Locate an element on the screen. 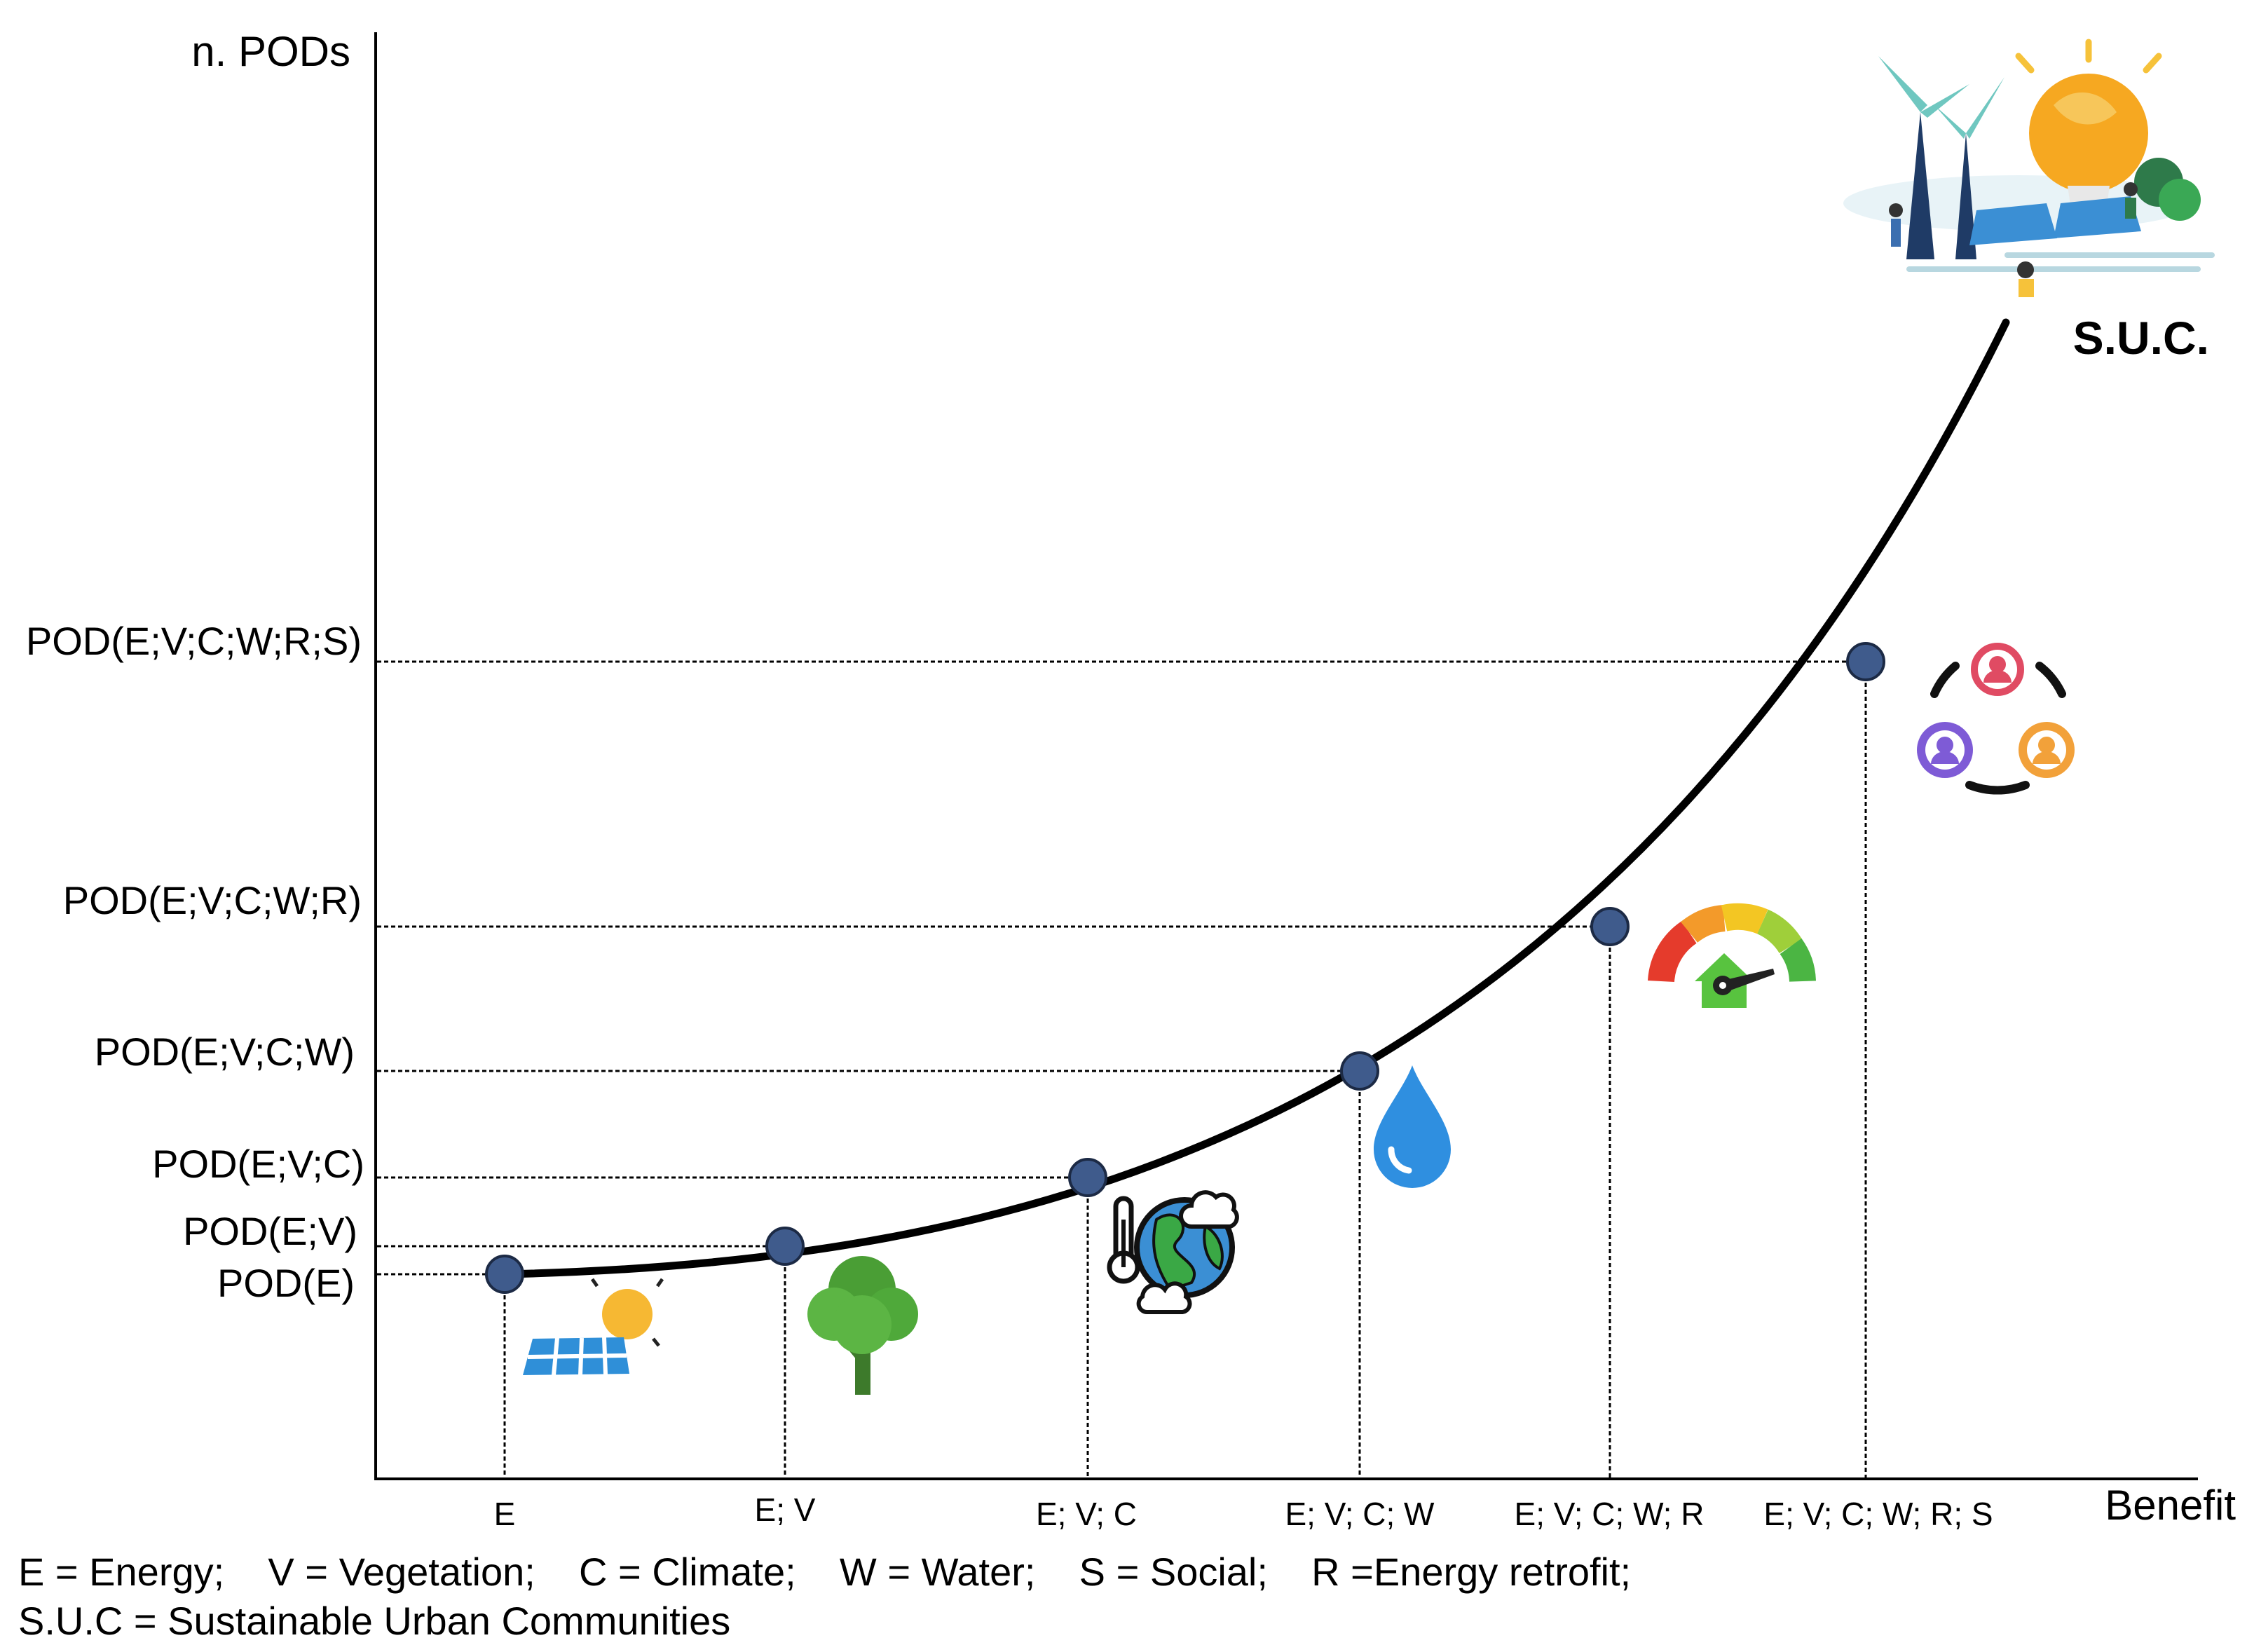 The image size is (2247, 1652). solar-panel-icon is located at coordinates (593, 1327).